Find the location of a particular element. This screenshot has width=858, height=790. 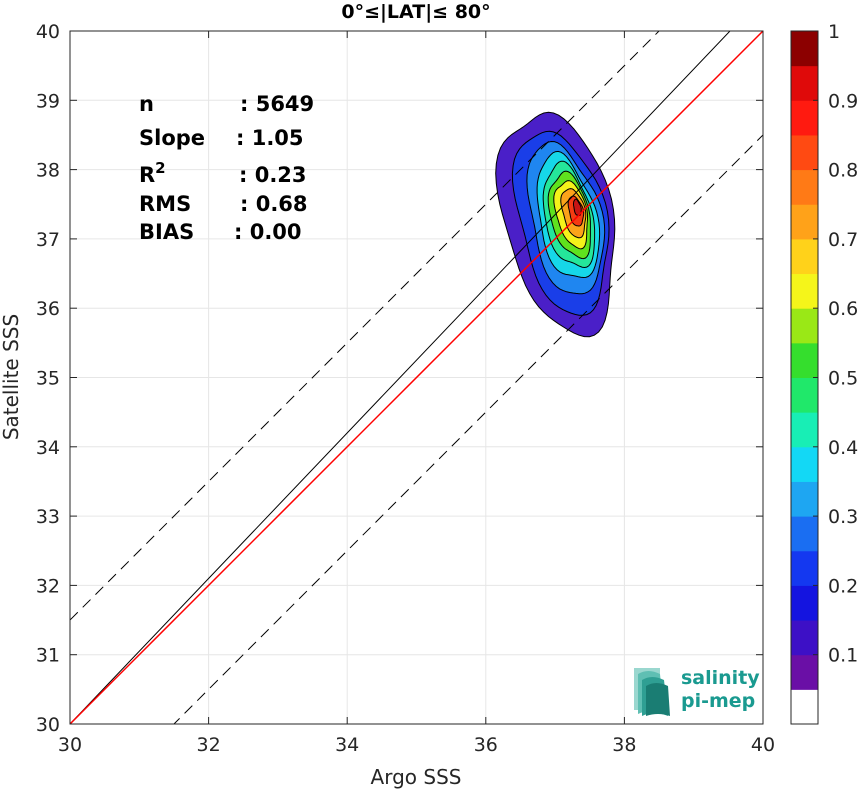

stat-value-3: : 0.68 is located at coordinates (274, 204).